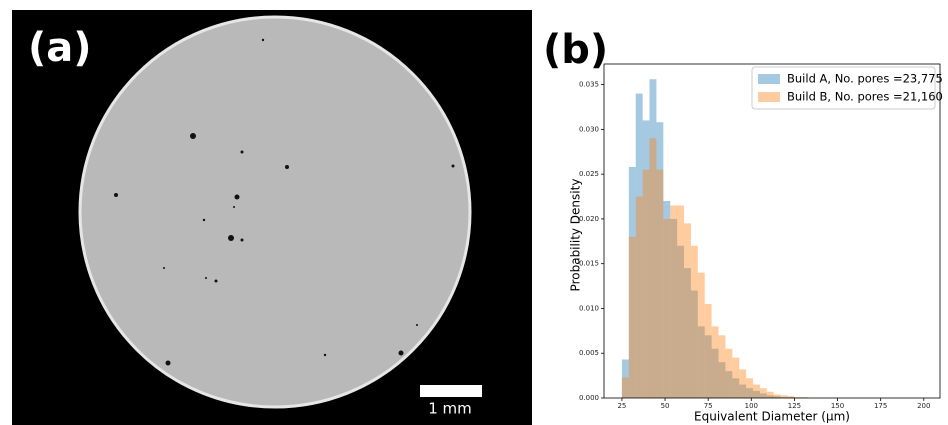 The image size is (948, 425). What do you see at coordinates (843, 88) in the screenshot?
I see `legend-box` at bounding box center [843, 88].